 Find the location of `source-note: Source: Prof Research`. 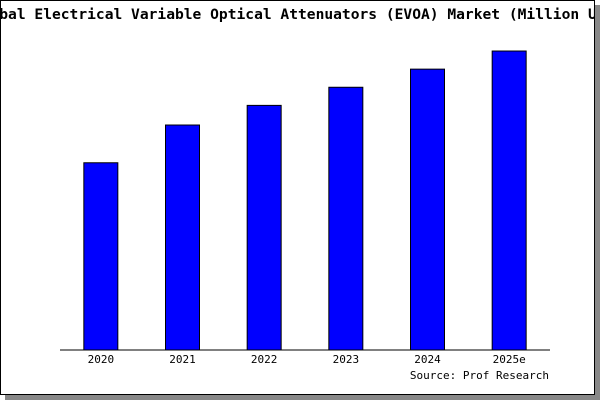

source-note: Source: Prof Research is located at coordinates (479, 375).